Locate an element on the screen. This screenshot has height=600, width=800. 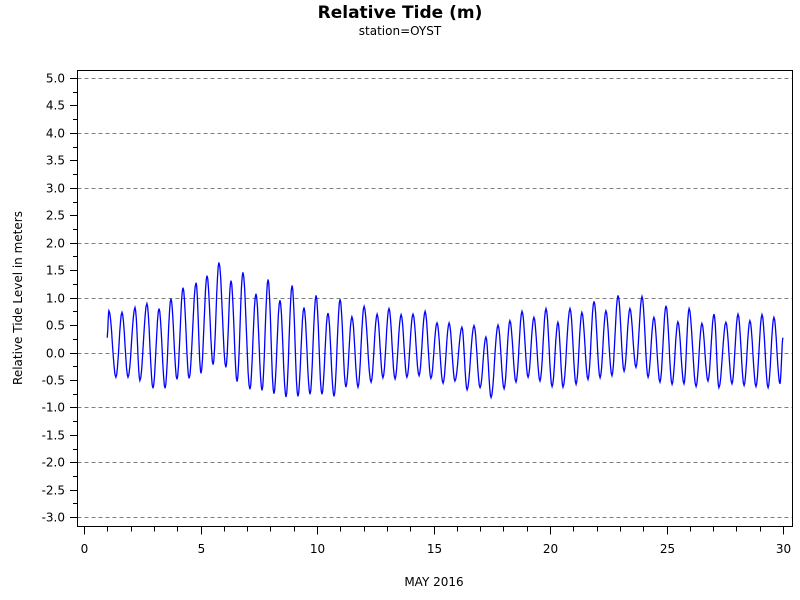
x-tick-label: 20 is located at coordinates (550, 549).